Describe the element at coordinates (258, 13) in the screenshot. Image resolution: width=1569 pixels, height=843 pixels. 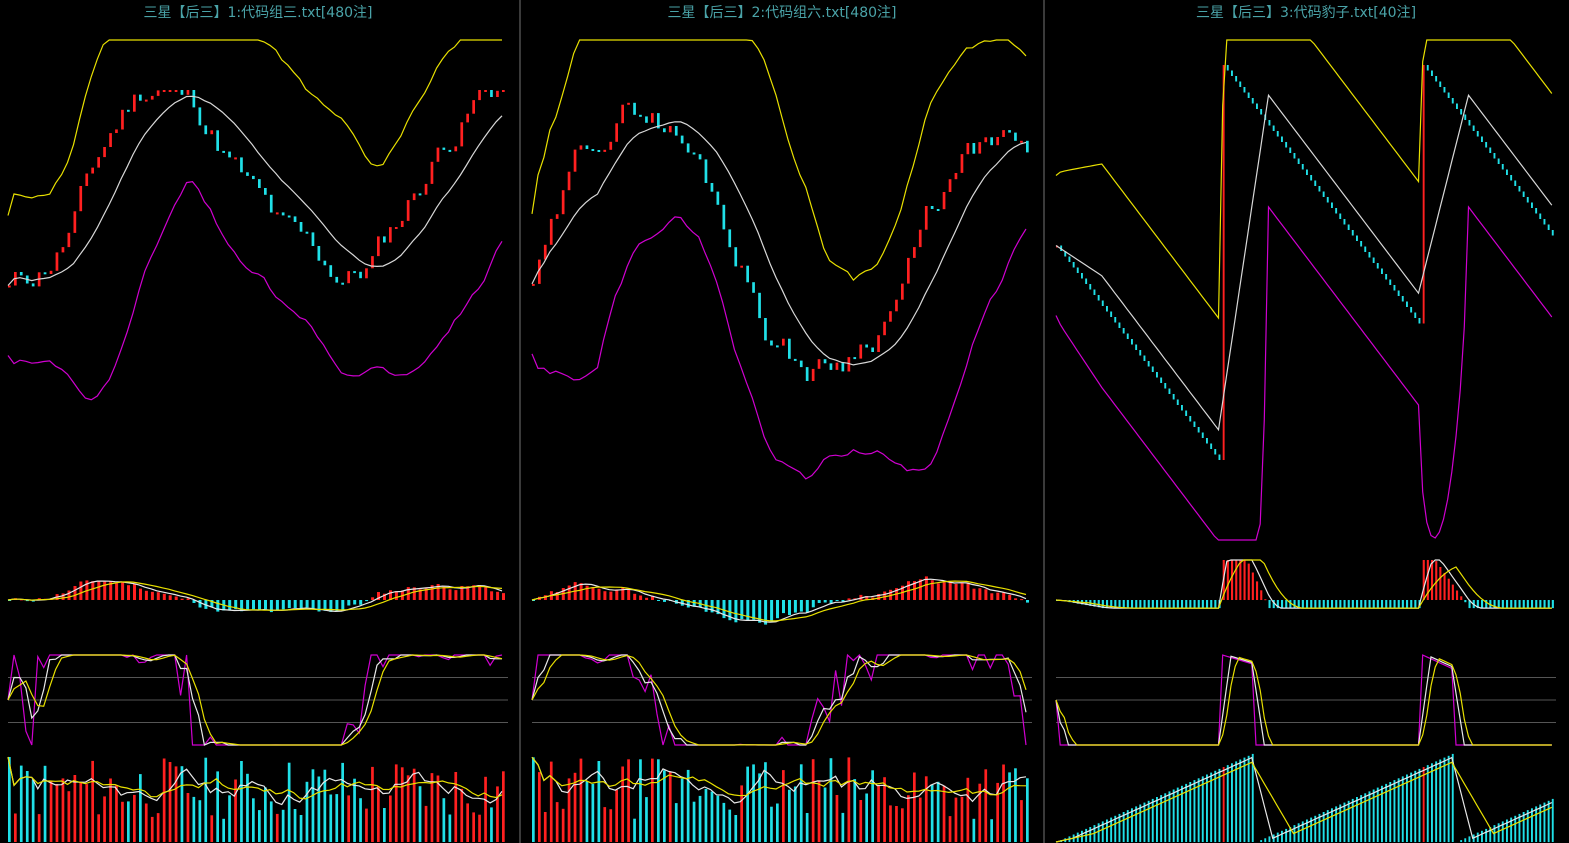
I see `panel-1-title: 三星【后三】1:代码组三.txt[480注]` at that location.